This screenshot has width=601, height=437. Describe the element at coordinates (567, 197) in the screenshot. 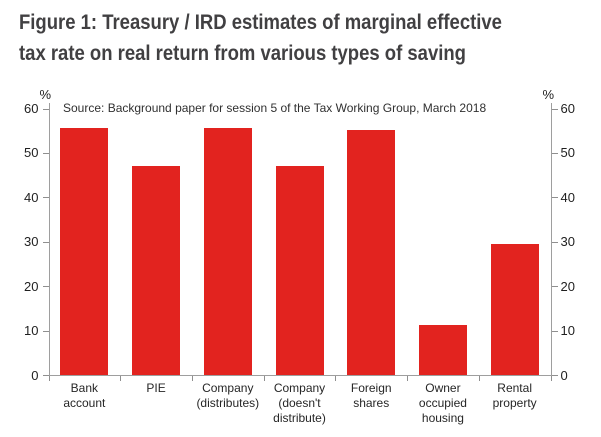

I see `y-tick-label-right-40: 40` at that location.